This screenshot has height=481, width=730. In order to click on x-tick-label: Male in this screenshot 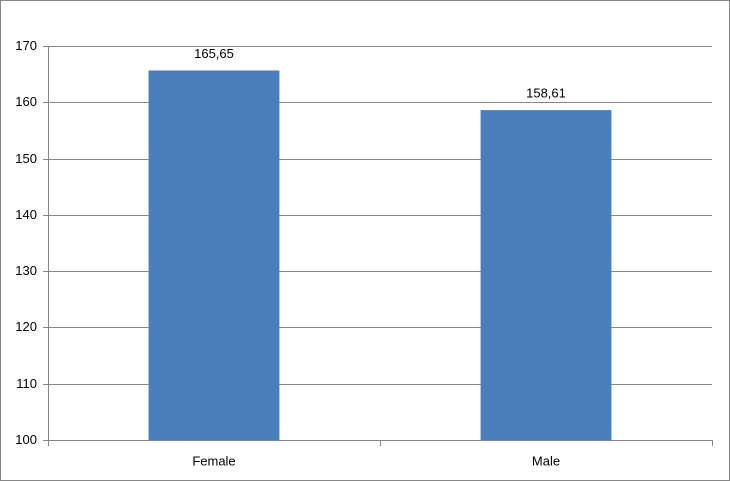, I will do `click(546, 460)`.